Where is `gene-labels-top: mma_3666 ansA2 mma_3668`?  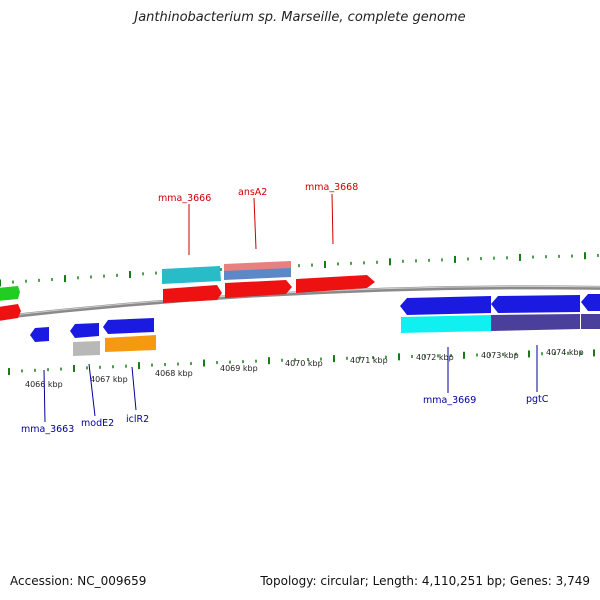
gene-labels-top: mma_3666 ansA2 mma_3668 is located at coordinates (258, 218).